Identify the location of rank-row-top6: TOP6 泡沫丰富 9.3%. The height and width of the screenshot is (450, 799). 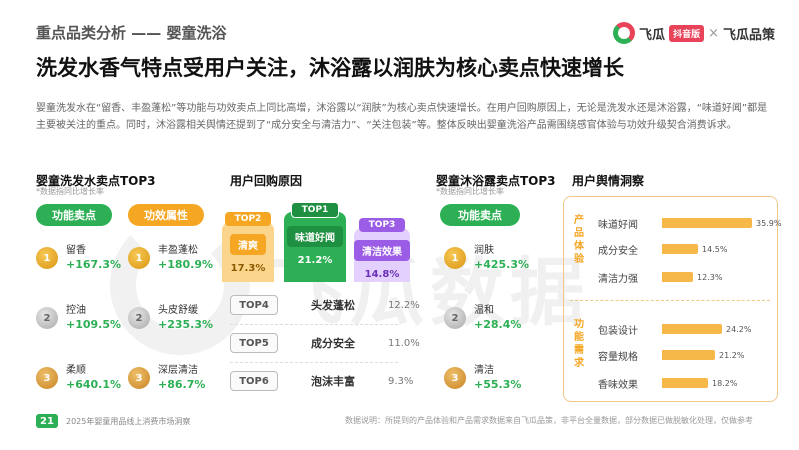
(321, 381).